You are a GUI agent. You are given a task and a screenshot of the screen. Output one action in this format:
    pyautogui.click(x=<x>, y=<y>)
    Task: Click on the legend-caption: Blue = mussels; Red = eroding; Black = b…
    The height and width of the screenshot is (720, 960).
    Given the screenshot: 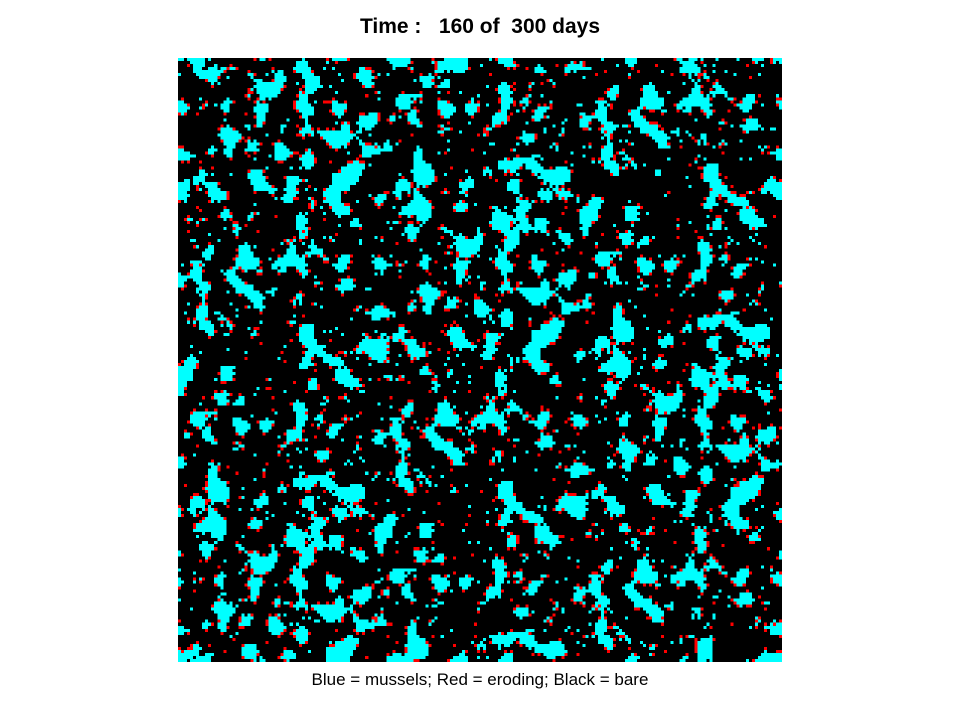 What is the action you would take?
    pyautogui.click(x=480, y=679)
    